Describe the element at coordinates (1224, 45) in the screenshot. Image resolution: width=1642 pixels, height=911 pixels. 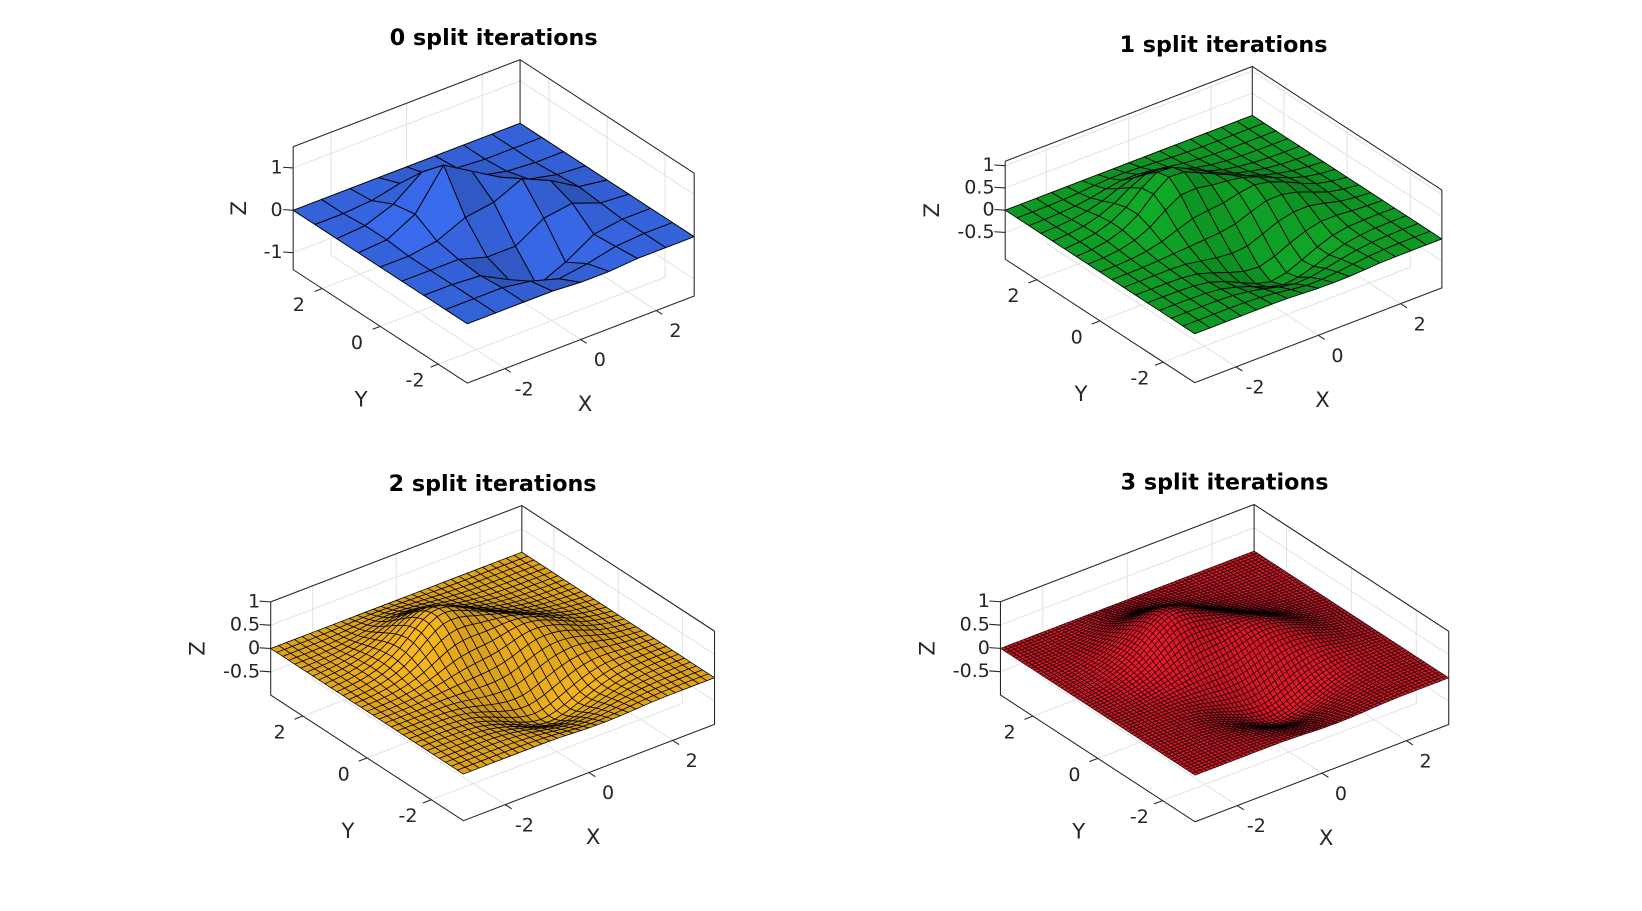
I see `subplot-title: 1 split iterations` at that location.